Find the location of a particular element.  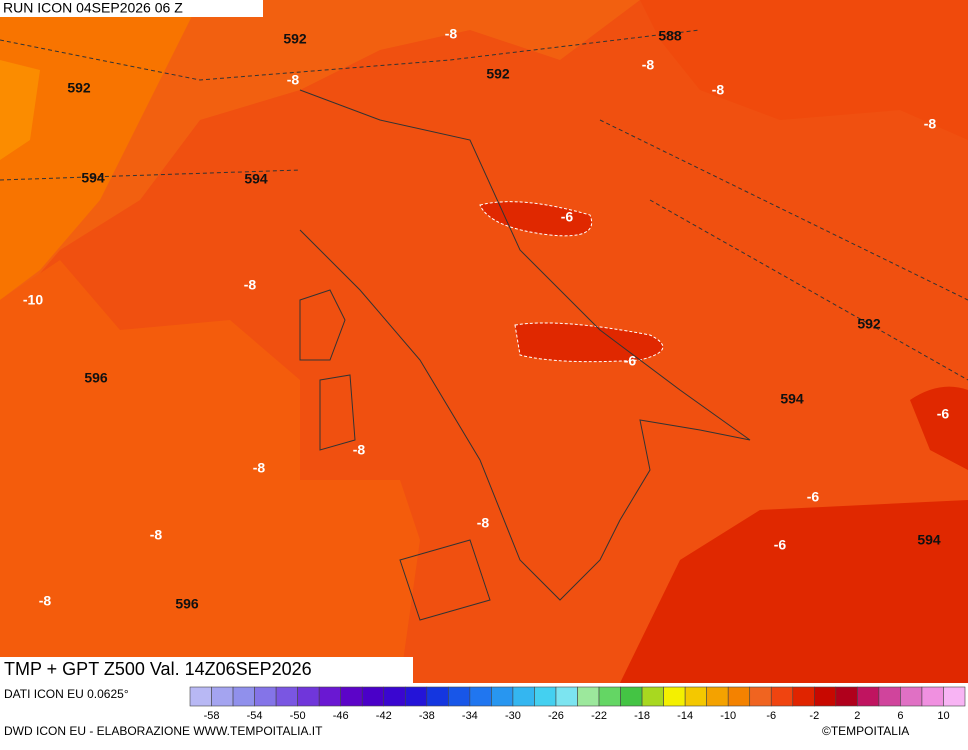

colorbar-label: -42 is located at coordinates (384, 716).